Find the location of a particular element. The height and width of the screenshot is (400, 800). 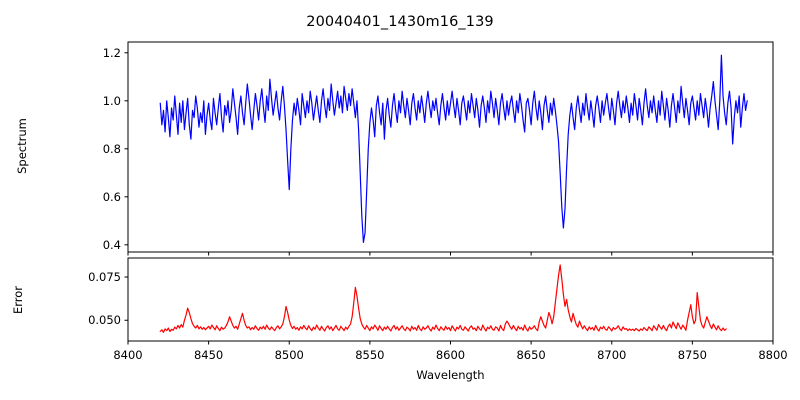

xtick-label: 8650 is located at coordinates (531, 355).